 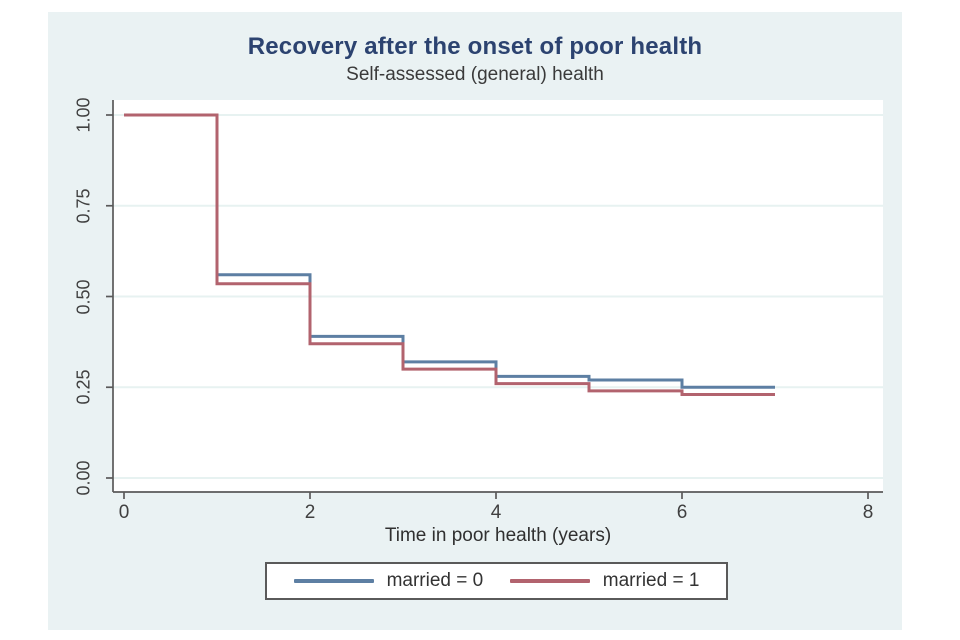 I want to click on x-tick-label-8: 8, so click(x=868, y=512).